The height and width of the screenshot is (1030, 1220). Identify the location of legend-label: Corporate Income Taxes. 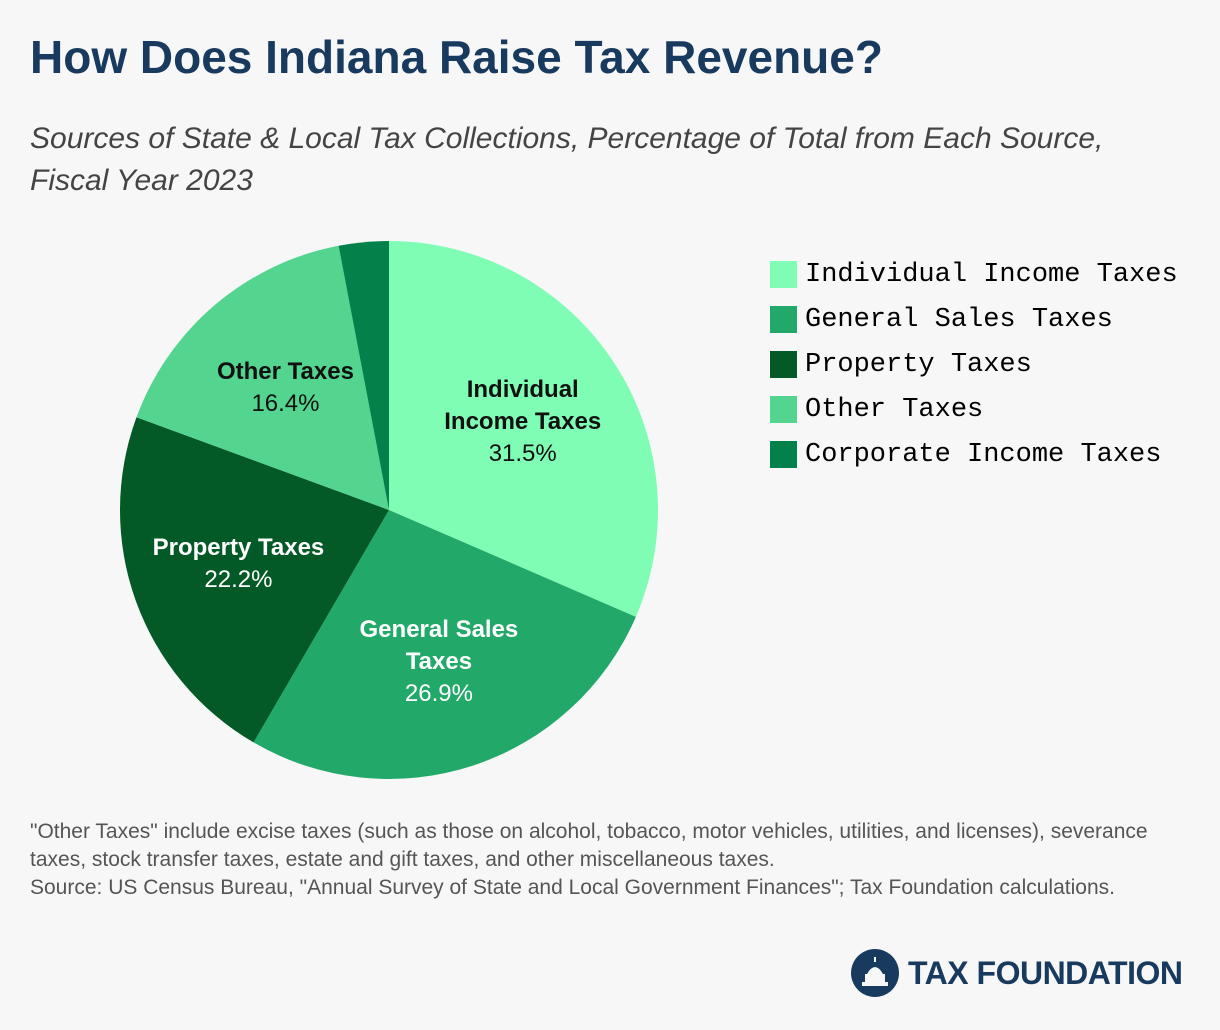
(983, 454).